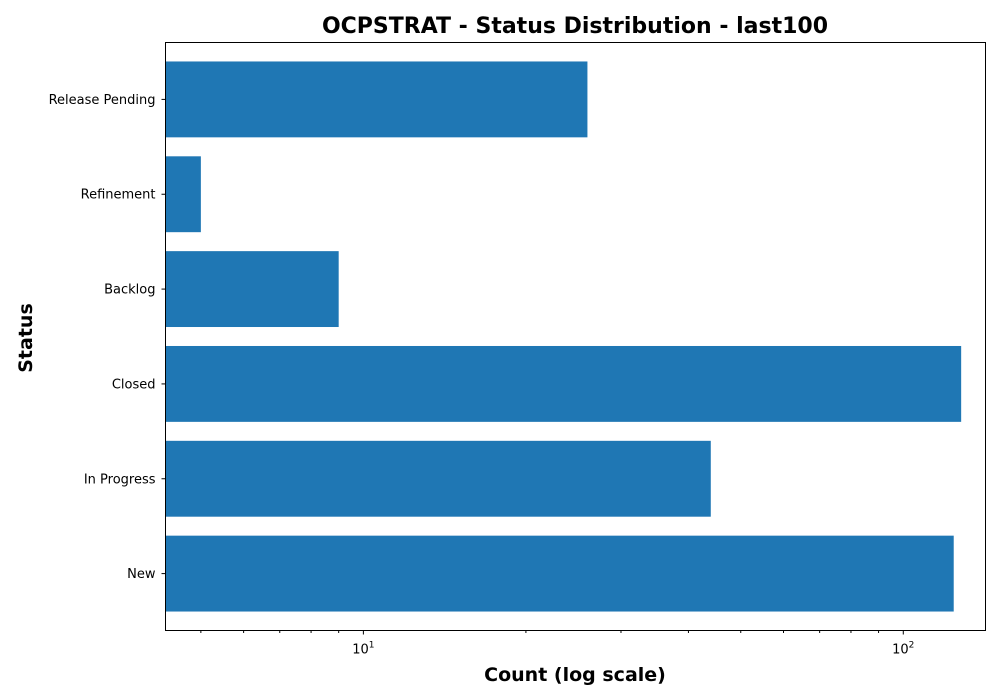 The height and width of the screenshot is (700, 1000). I want to click on x-tick-label: 10¹, so click(363, 649).